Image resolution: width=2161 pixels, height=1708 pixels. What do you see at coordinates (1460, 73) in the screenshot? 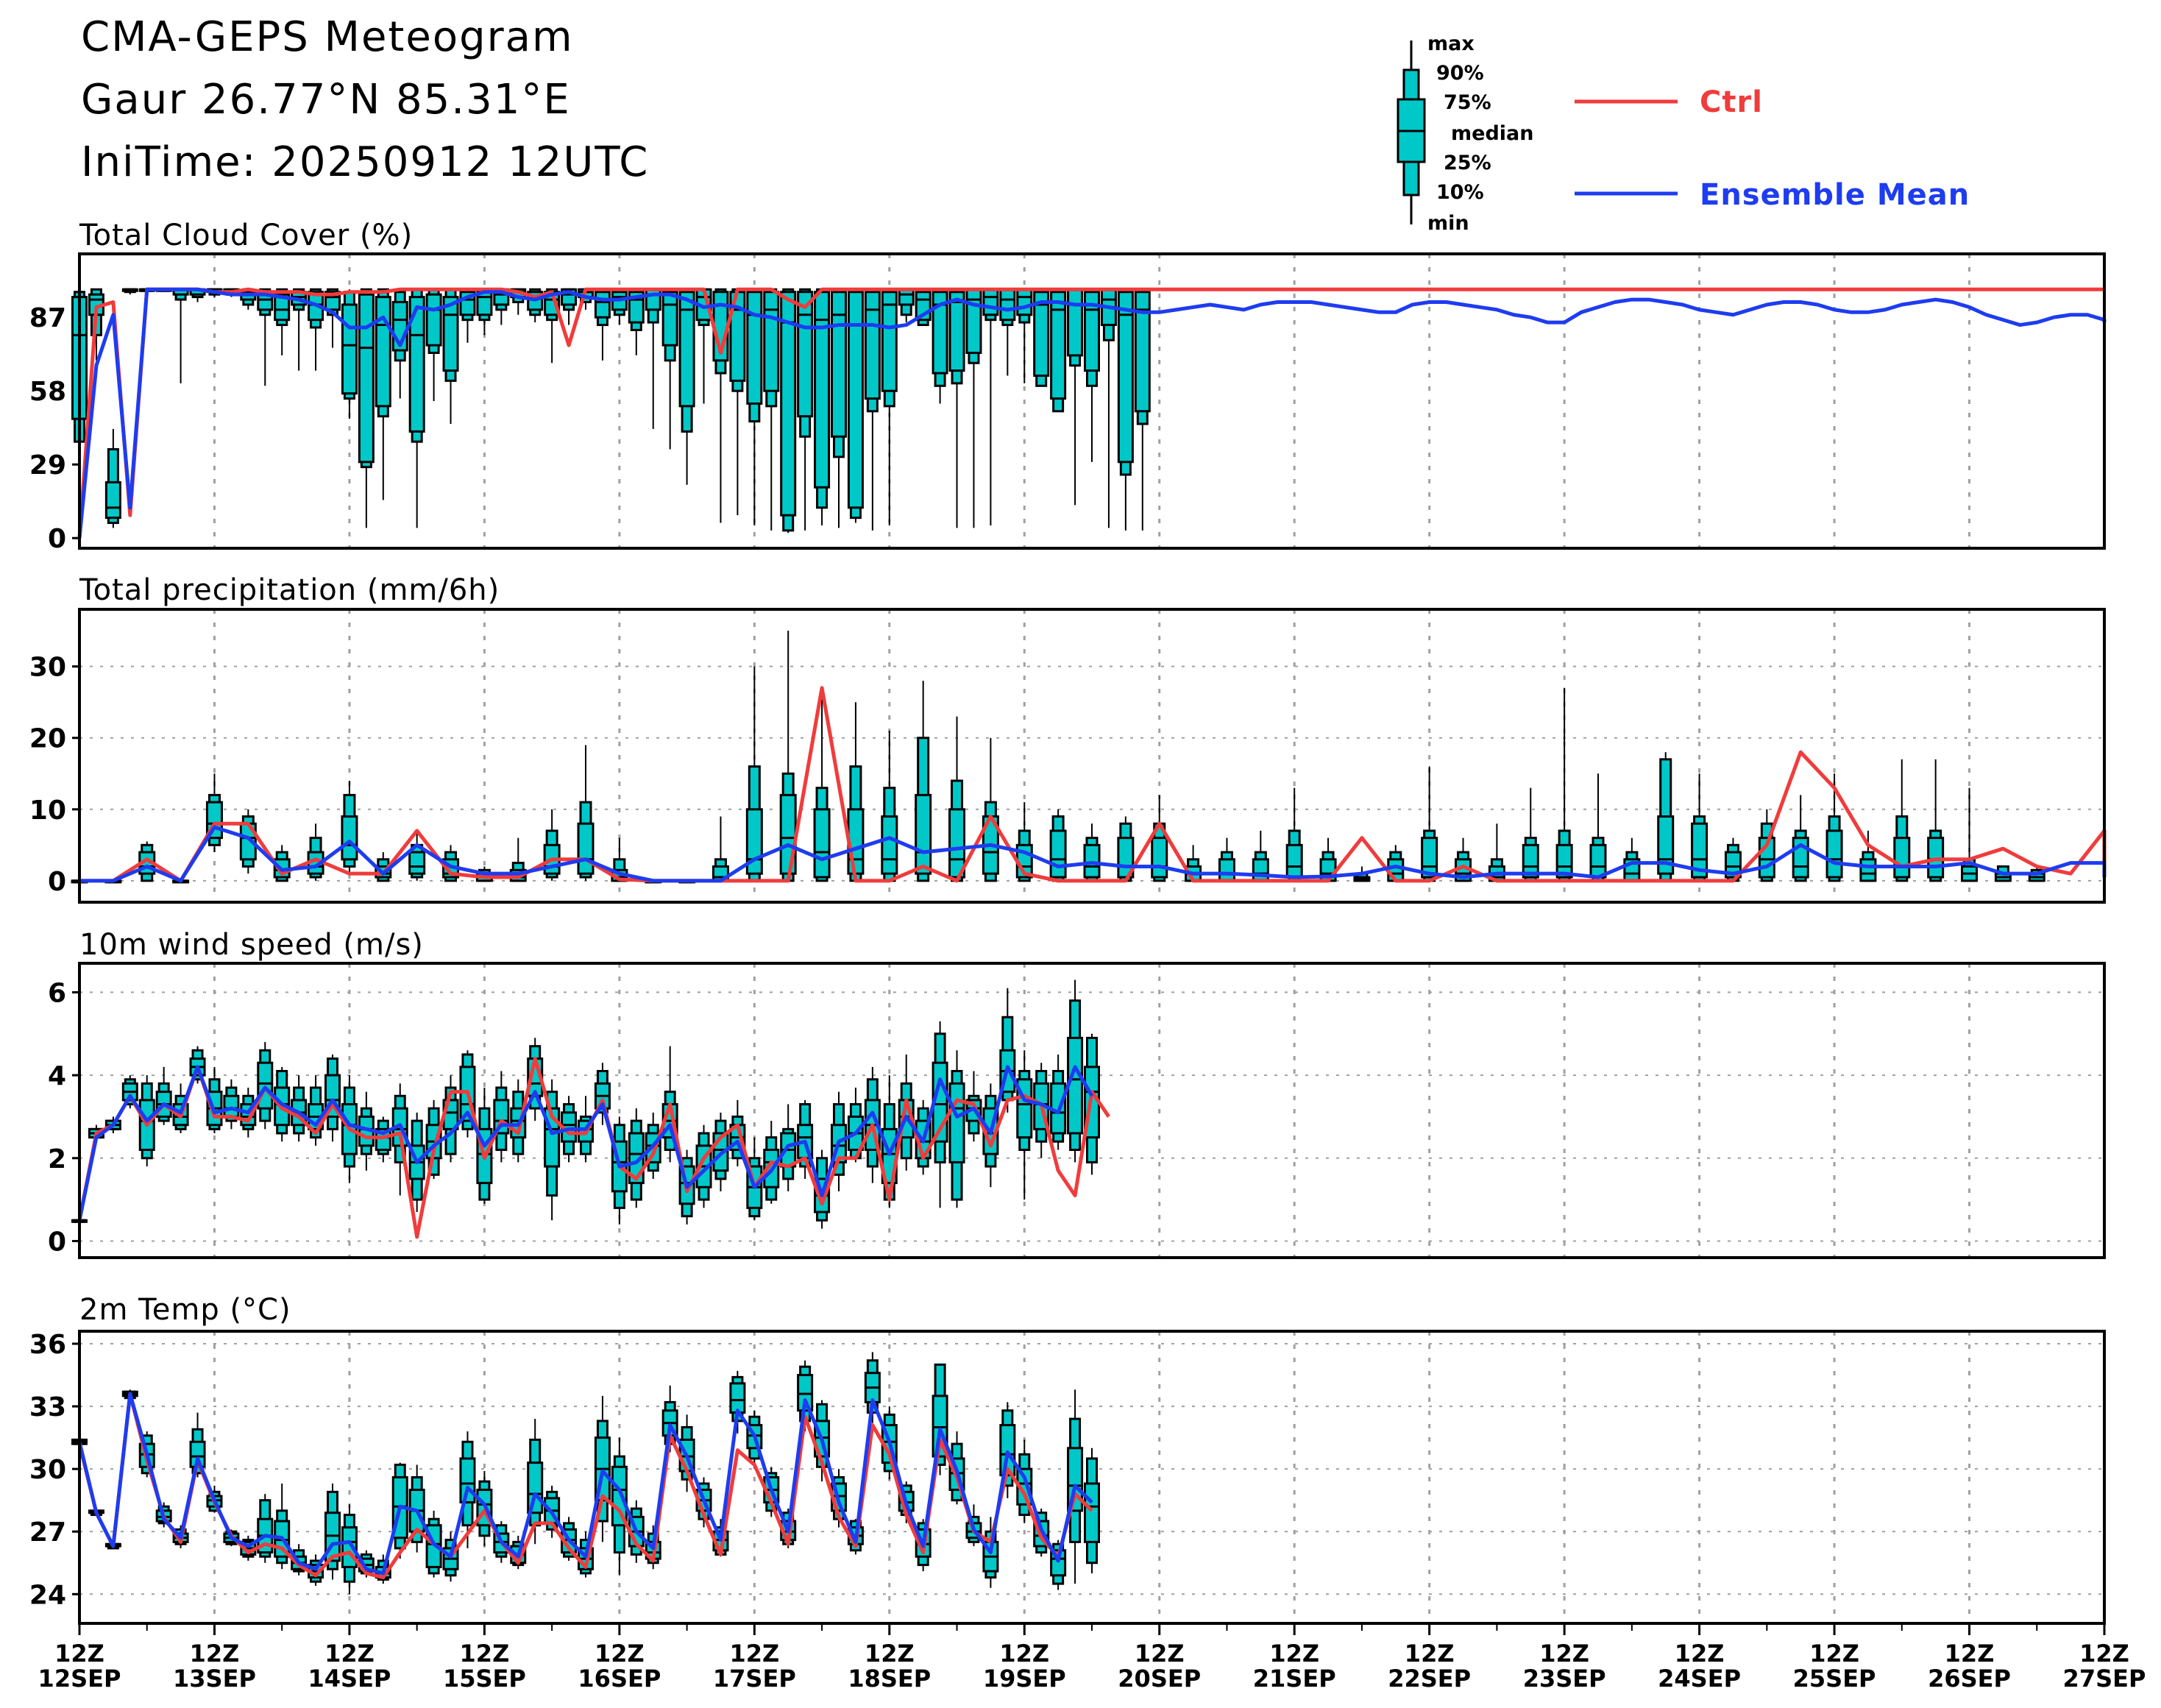
I see `legend-box-label: 90%` at bounding box center [1460, 73].